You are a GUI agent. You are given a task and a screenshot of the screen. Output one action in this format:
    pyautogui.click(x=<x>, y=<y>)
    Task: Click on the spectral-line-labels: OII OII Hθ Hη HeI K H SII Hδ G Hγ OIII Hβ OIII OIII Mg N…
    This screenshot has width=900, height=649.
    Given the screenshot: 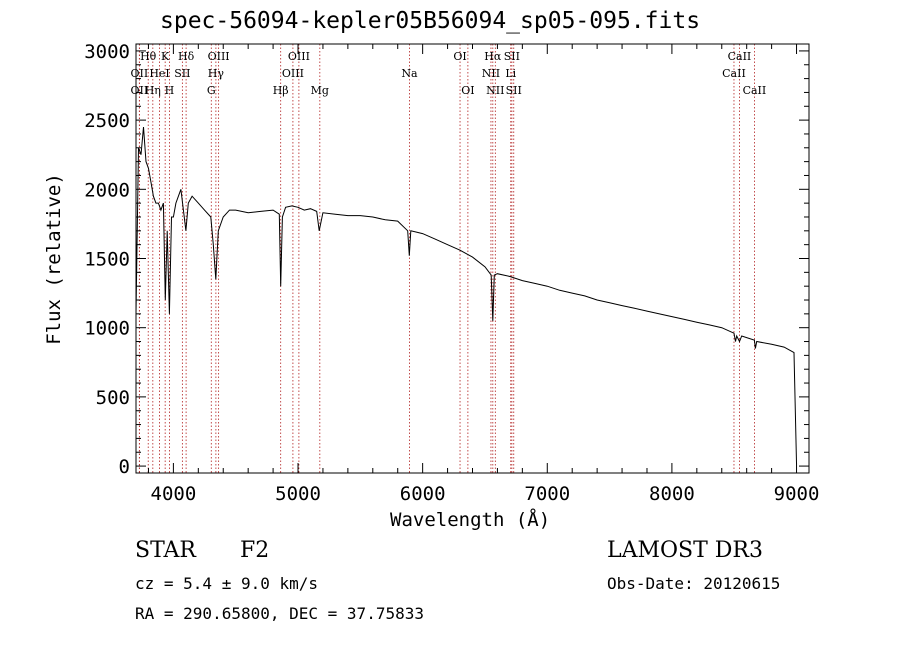 What is the action you would take?
    pyautogui.click(x=449, y=73)
    